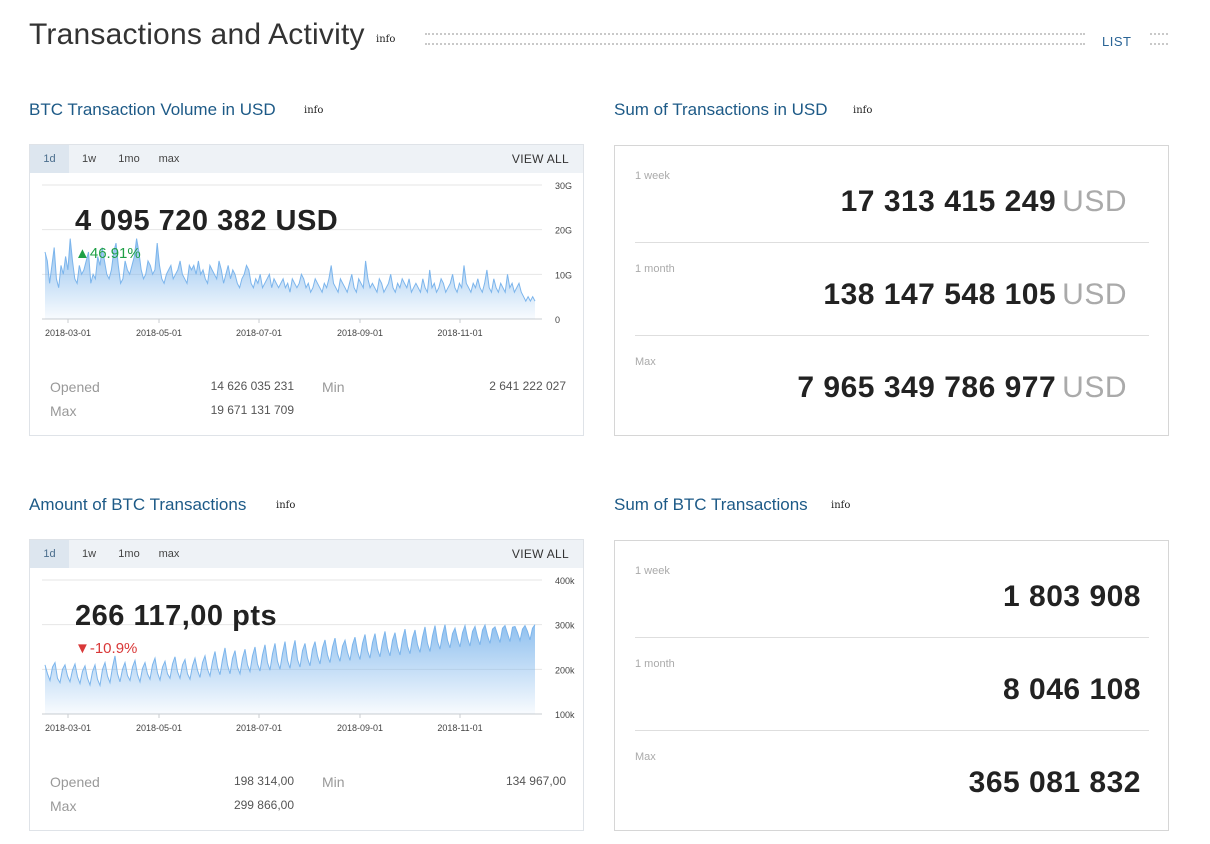 Image resolution: width=1210 pixels, height=844 pixels. What do you see at coordinates (711, 504) in the screenshot?
I see `sum-btc-title: Sum of BTC Transactions` at bounding box center [711, 504].